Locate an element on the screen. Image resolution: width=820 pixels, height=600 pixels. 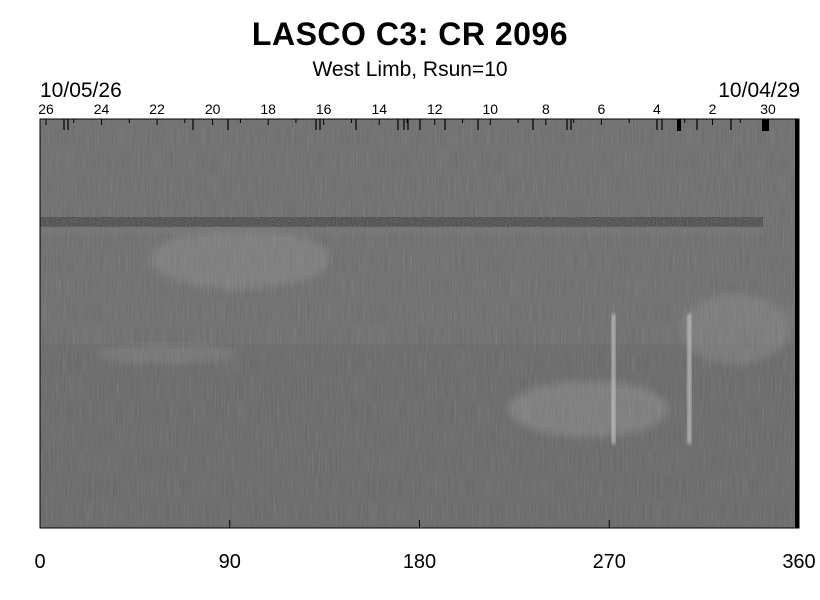
day-label: 4 is located at coordinates (657, 109).